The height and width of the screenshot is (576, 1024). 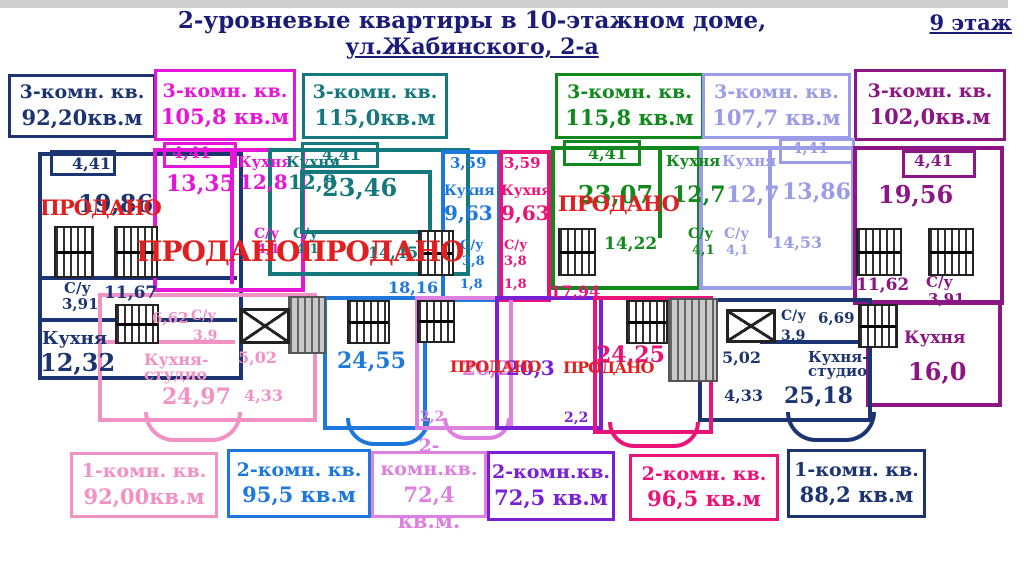 I want to click on apt-102-0-balcony, so click(x=939, y=164).